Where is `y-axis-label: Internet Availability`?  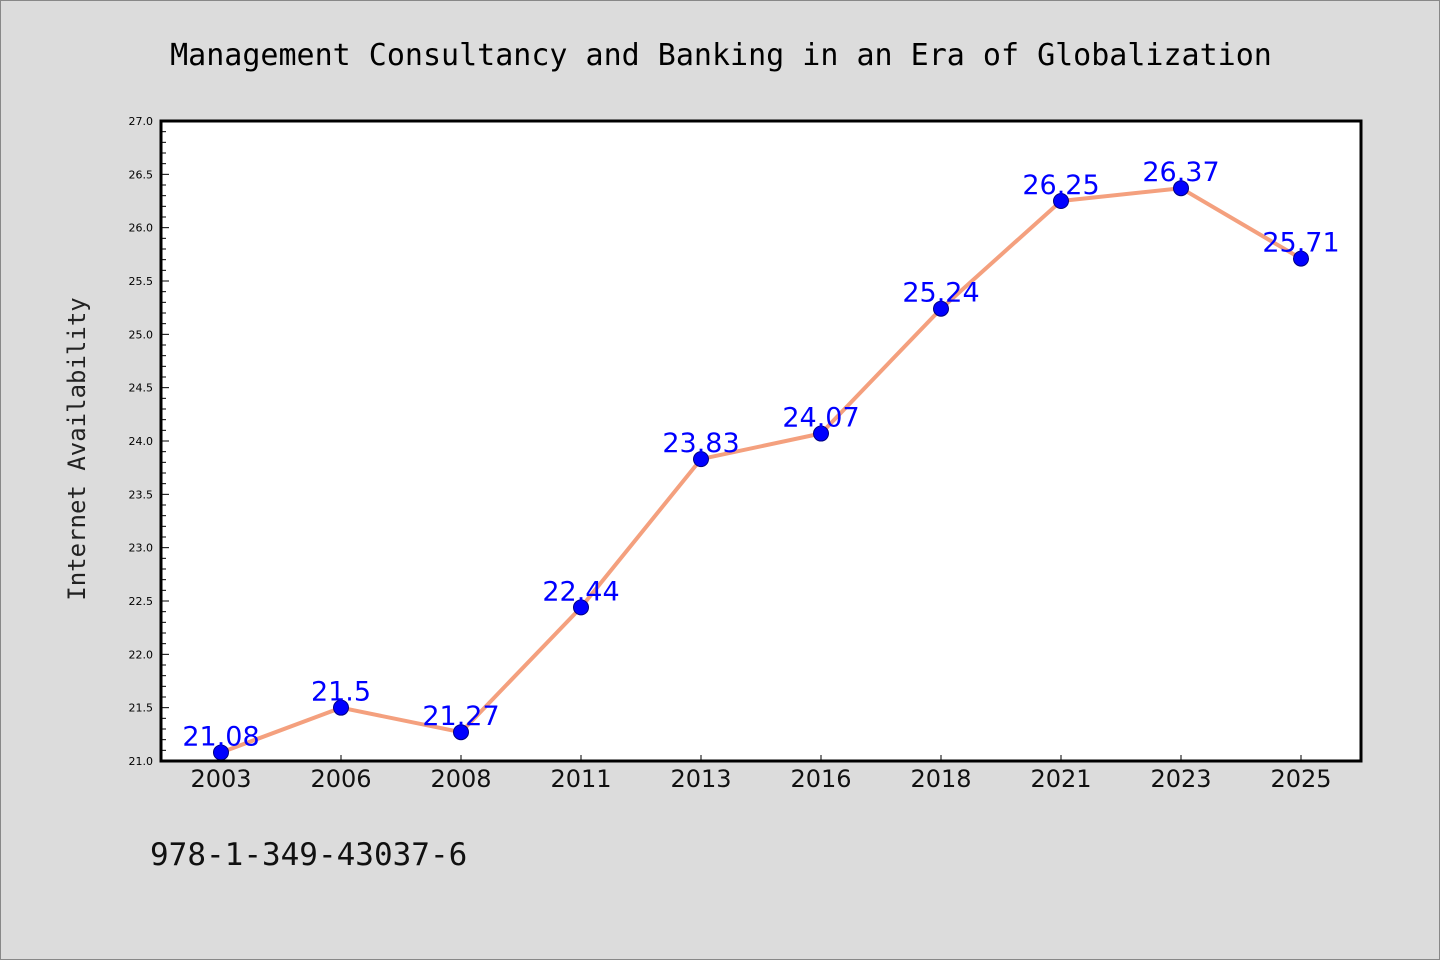 y-axis-label: Internet Availability is located at coordinates (77, 448).